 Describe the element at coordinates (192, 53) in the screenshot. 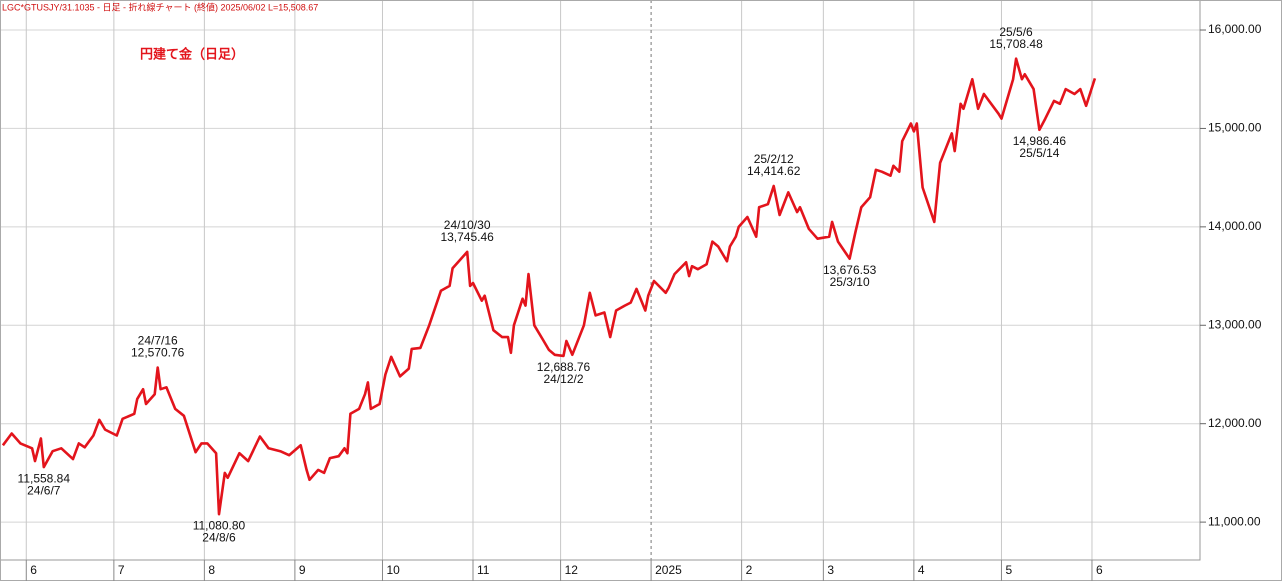

I see `chart-title: 円建て金（日足）` at that location.